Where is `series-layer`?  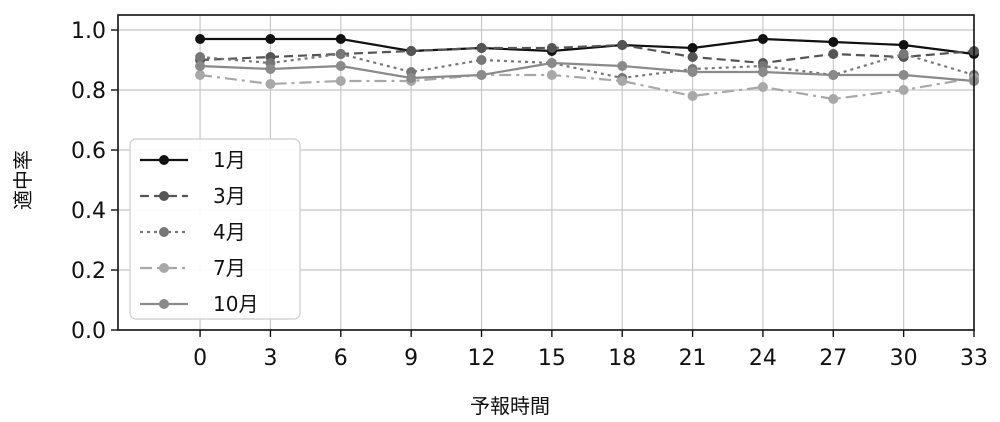
series-layer is located at coordinates (587, 69).